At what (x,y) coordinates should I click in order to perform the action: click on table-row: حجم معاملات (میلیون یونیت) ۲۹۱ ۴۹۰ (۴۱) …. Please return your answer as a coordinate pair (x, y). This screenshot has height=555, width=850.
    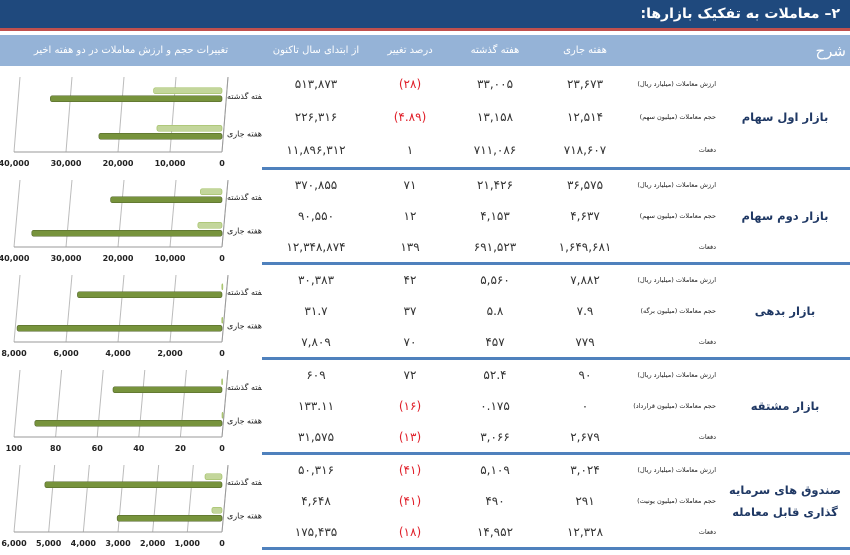
    Looking at the image, I should click on (491, 501).